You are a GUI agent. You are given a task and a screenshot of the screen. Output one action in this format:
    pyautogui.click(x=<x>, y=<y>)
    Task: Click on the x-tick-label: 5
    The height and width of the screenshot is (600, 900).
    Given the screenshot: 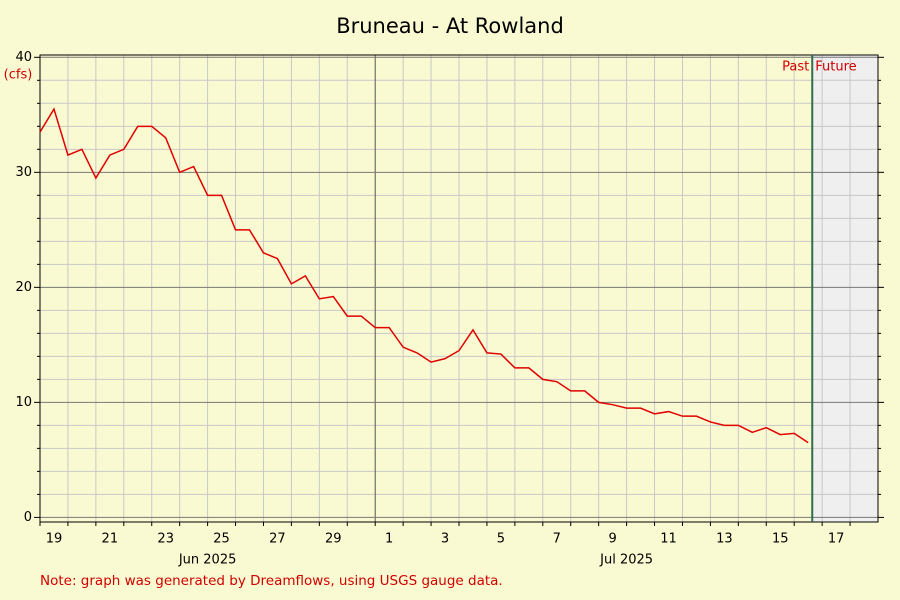 What is the action you would take?
    pyautogui.click(x=501, y=539)
    